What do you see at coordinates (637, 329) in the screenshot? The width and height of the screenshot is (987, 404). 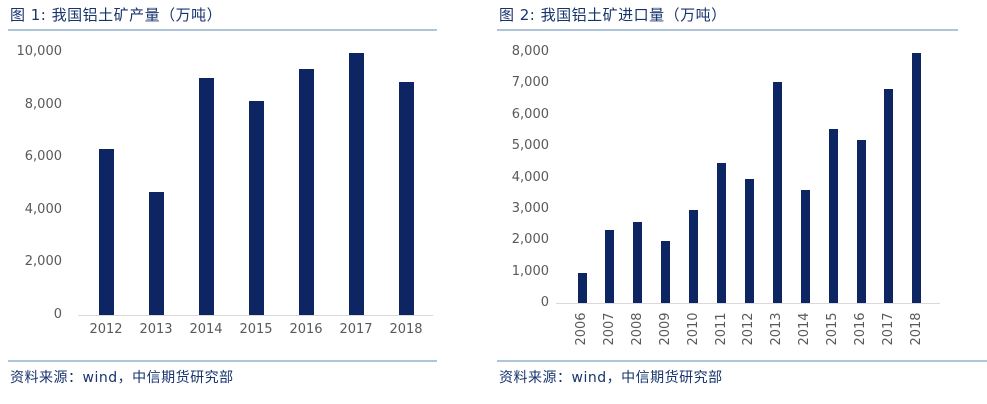 I see `x-axis-tick-label: 2008` at bounding box center [637, 329].